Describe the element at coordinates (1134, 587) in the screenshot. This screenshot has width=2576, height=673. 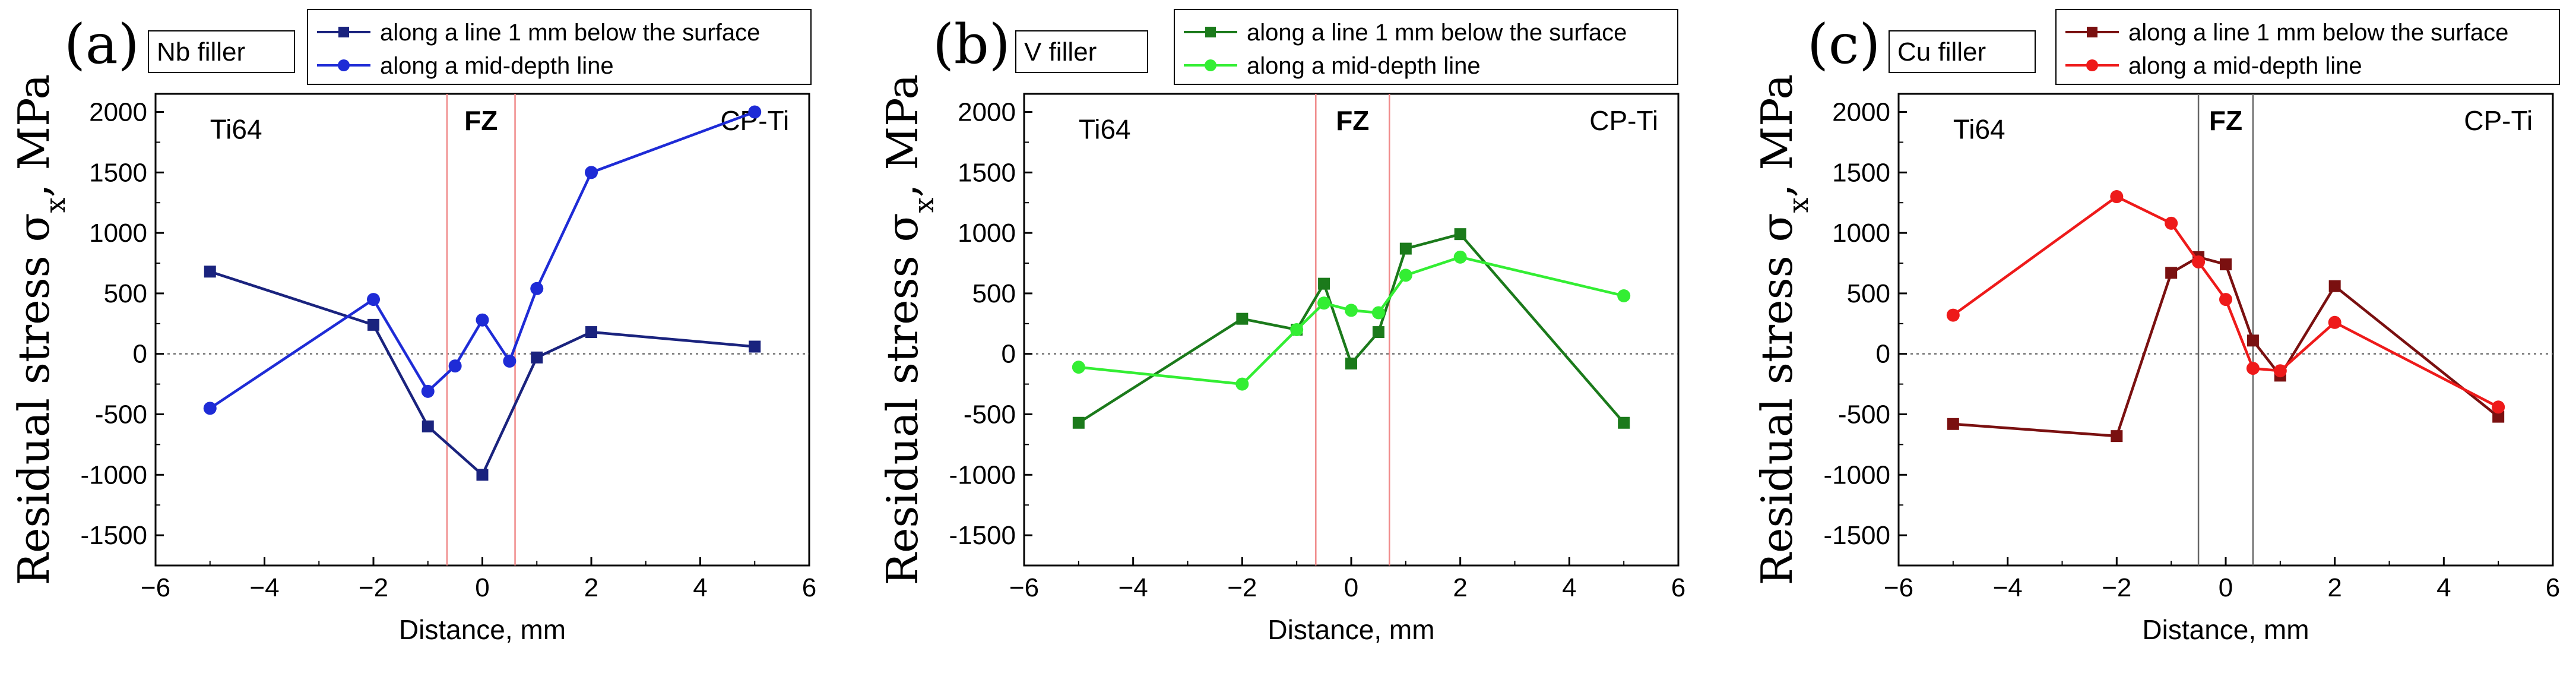
I see `x-tick-label: −4` at that location.